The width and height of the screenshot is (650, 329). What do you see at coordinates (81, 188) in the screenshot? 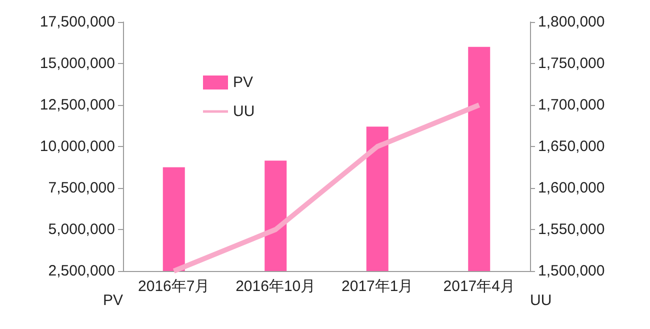
I see `y-tick-label: 7,500,000` at bounding box center [81, 188].